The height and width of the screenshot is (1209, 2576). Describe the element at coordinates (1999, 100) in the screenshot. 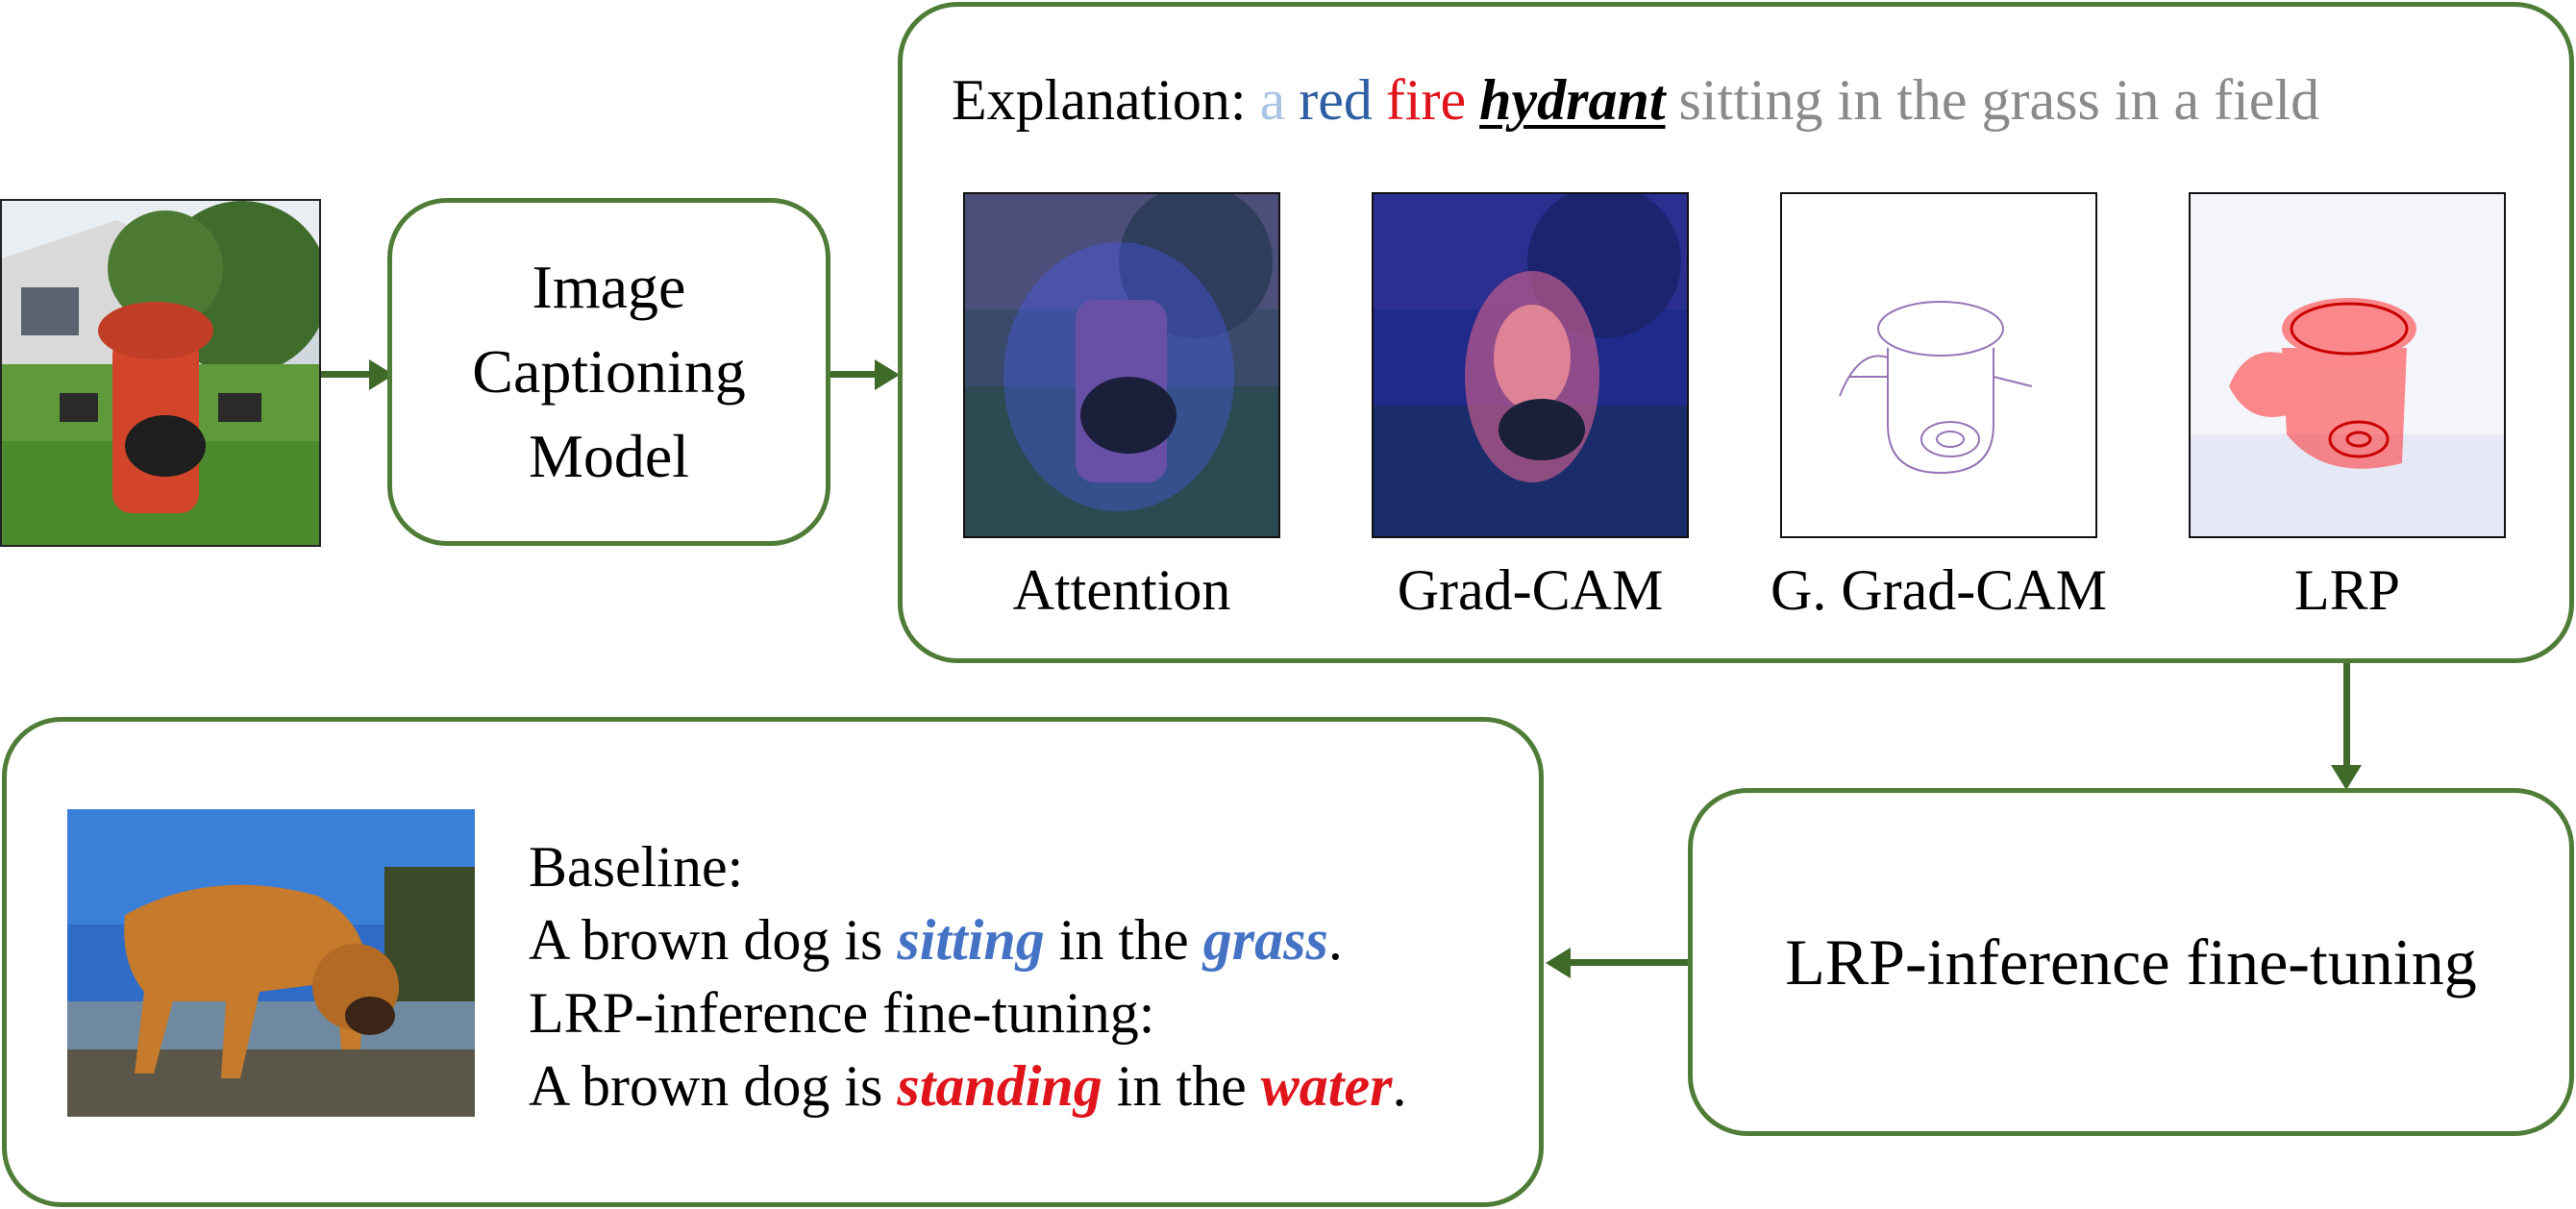

I see `explanation-token-rest: sitting in the grass in a field` at that location.